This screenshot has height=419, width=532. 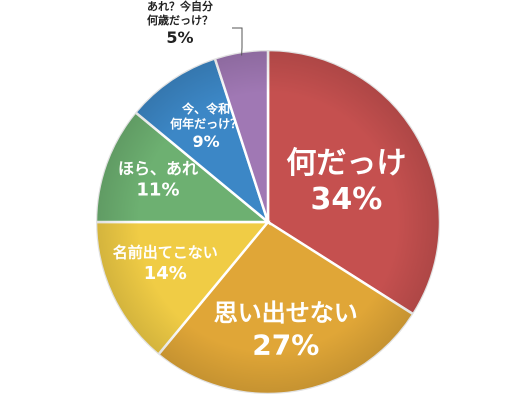 What do you see at coordinates (180, 6) in the screenshot?
I see `slice-label-5-line-0: あれ？今自分` at bounding box center [180, 6].